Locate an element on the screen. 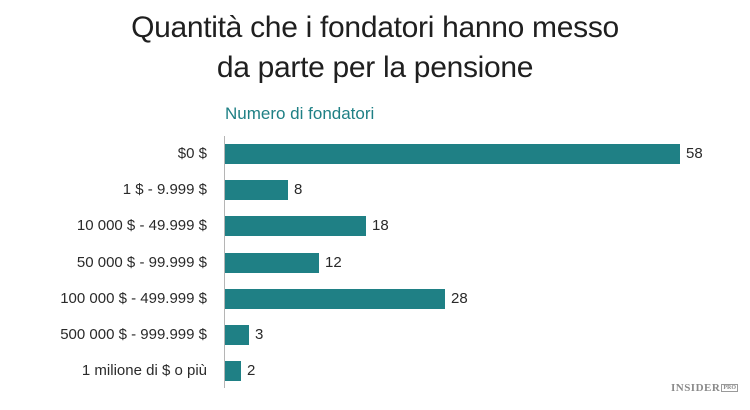 This screenshot has height=410, width=750. bar-row: 10 000 $ - 49.999 $ 18 is located at coordinates (375, 226).